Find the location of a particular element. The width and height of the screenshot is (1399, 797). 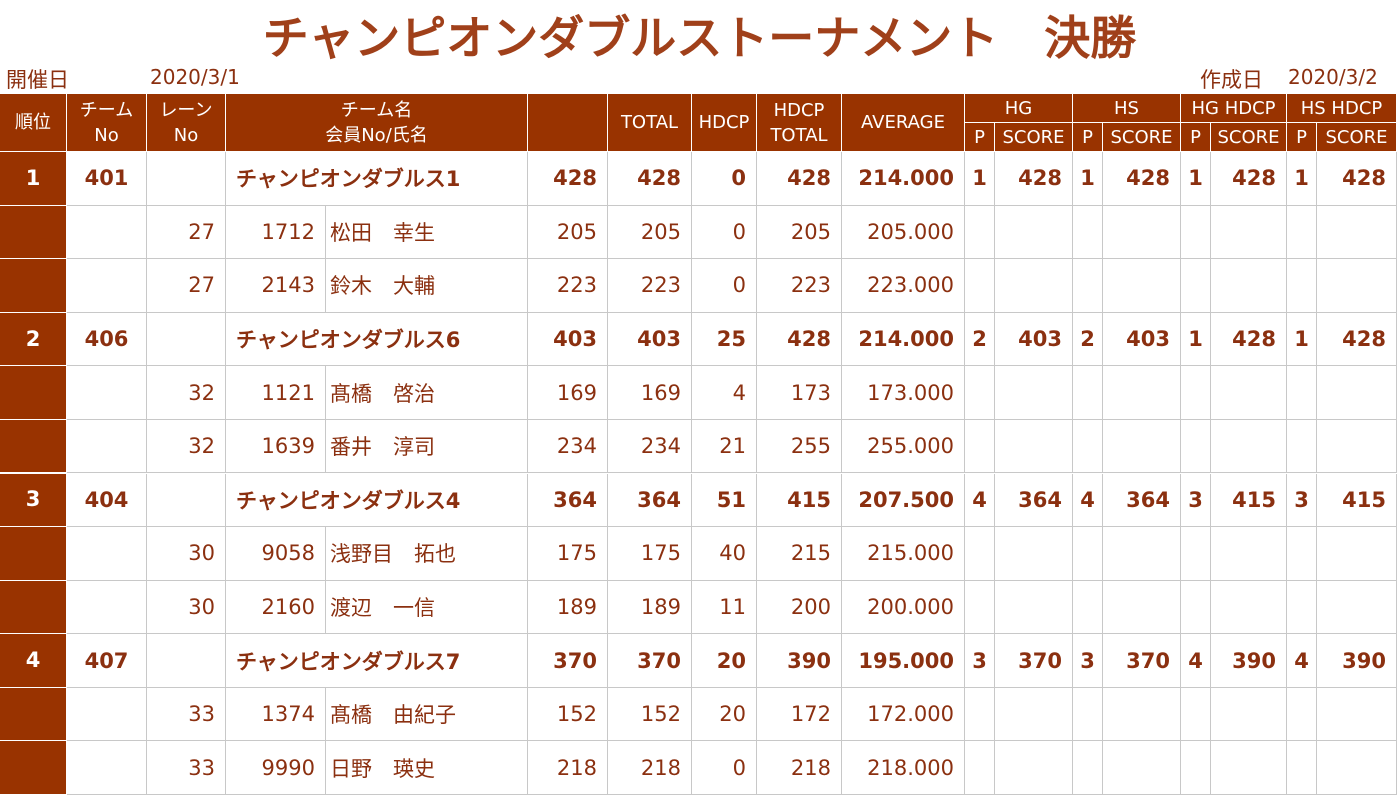

lane: 30 is located at coordinates (186, 554).